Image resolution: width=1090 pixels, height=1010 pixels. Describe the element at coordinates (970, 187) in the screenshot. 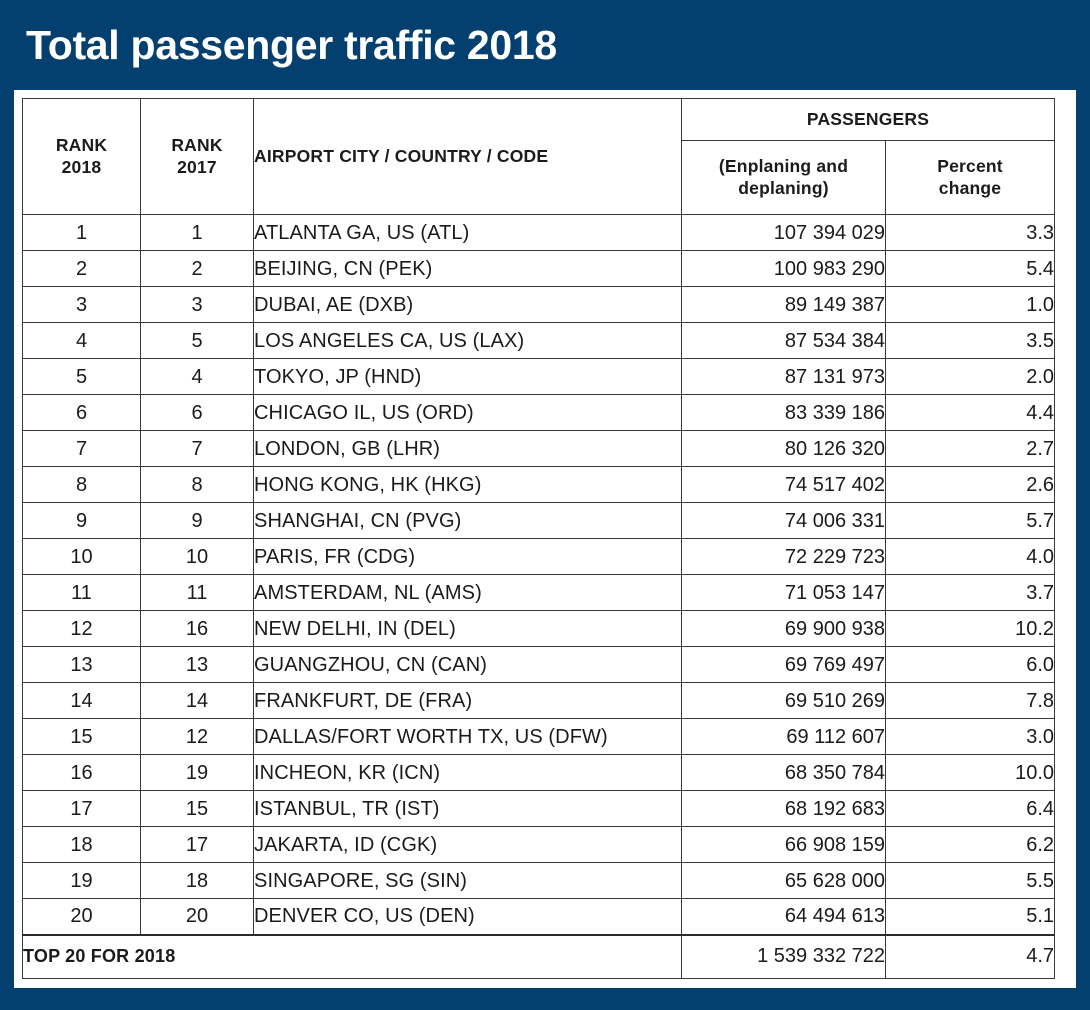

I see `percent-sub-line2: change` at that location.